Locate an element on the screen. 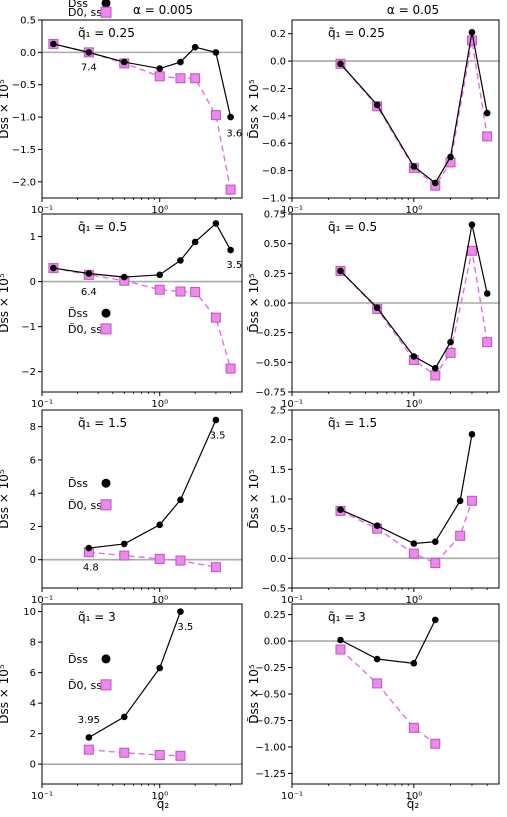  y-tick-label: 10 is located at coordinates (29, 612).